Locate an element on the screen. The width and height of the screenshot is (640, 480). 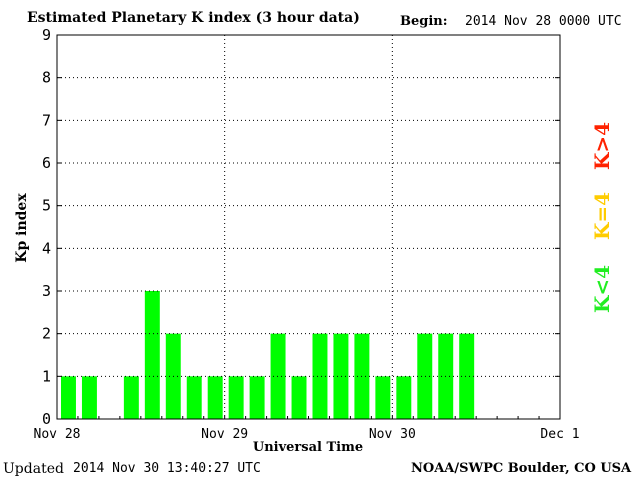
x-tick-label: Nov 29 is located at coordinates (224, 434).